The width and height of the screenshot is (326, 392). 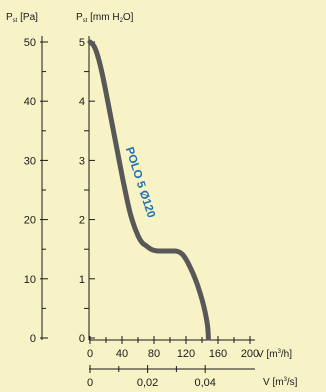 What do you see at coordinates (218, 354) in the screenshot?
I see `flow-h-tick-label: 160` at bounding box center [218, 354].